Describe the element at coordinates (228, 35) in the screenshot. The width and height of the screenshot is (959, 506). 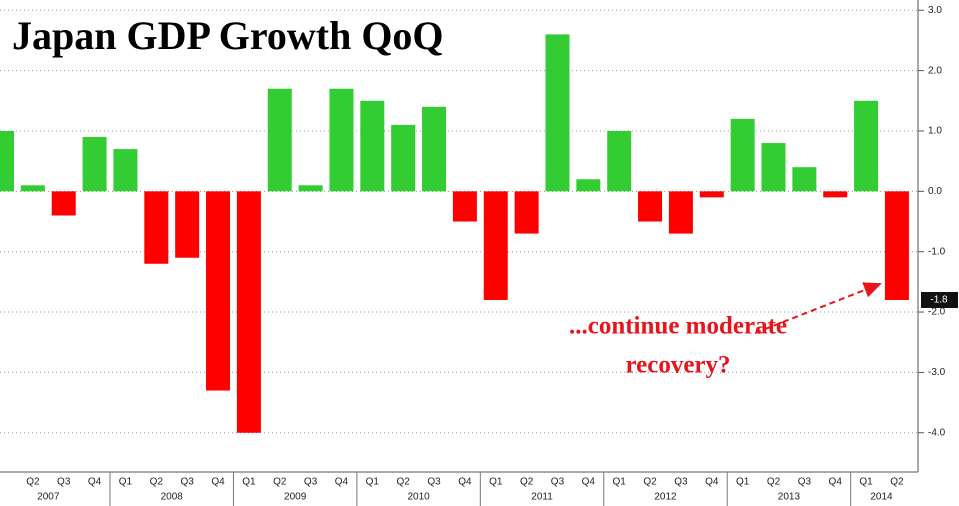
I see `chart-title: Japan GDP Growth QoQ` at that location.